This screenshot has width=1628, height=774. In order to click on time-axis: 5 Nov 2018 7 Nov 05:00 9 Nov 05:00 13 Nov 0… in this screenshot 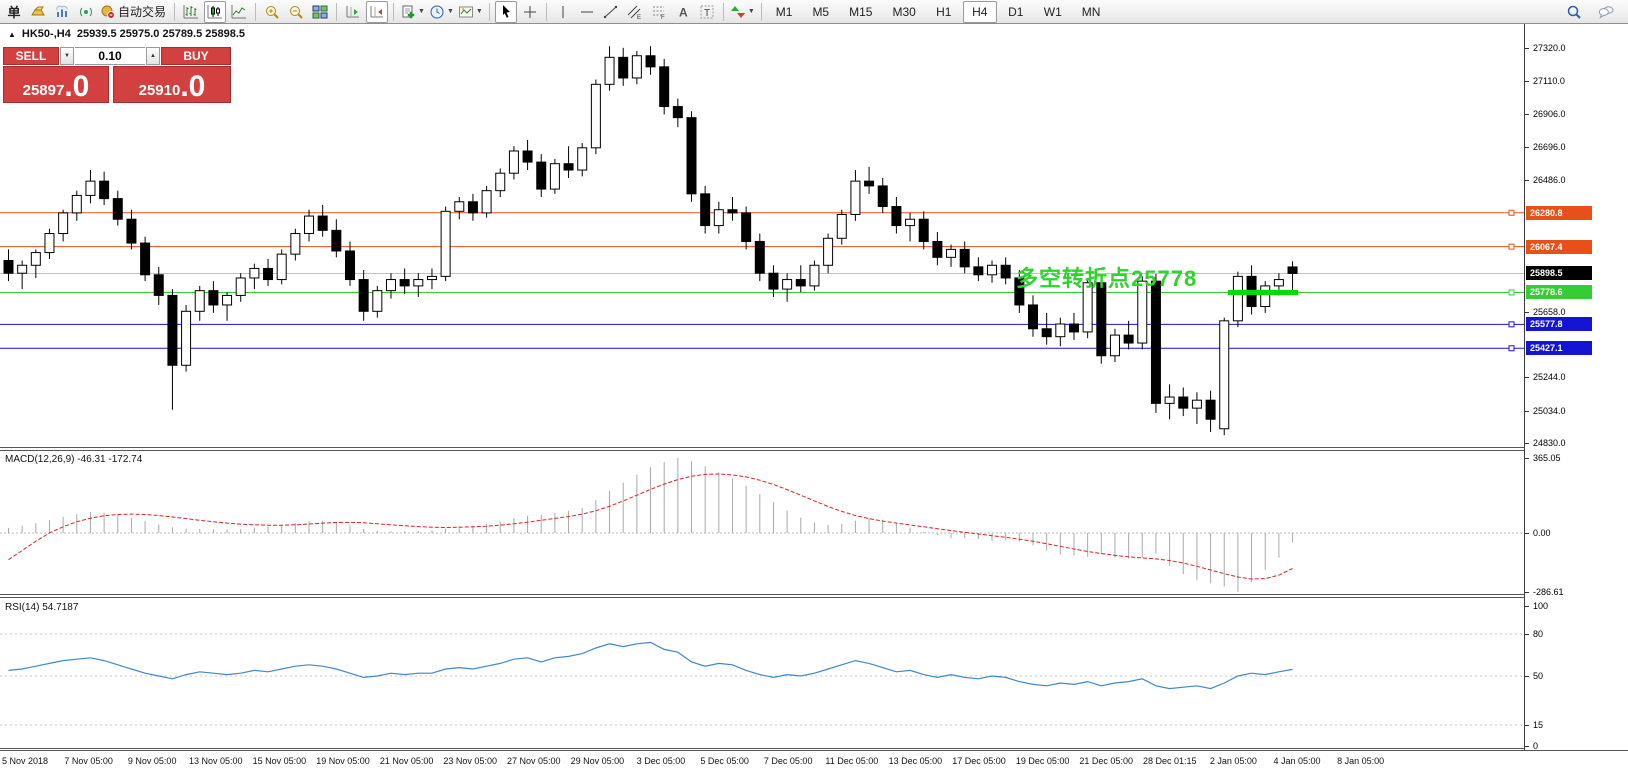, I will do `click(762, 762)`.